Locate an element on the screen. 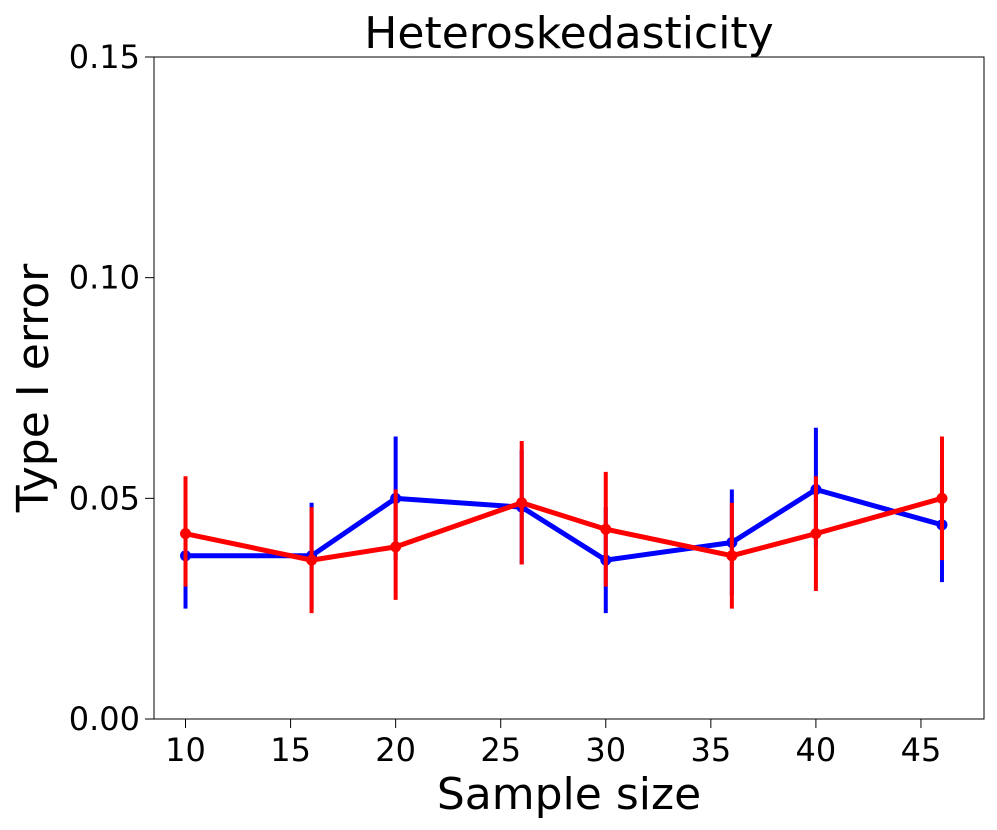  x-tick-label: 15 is located at coordinates (290, 750).